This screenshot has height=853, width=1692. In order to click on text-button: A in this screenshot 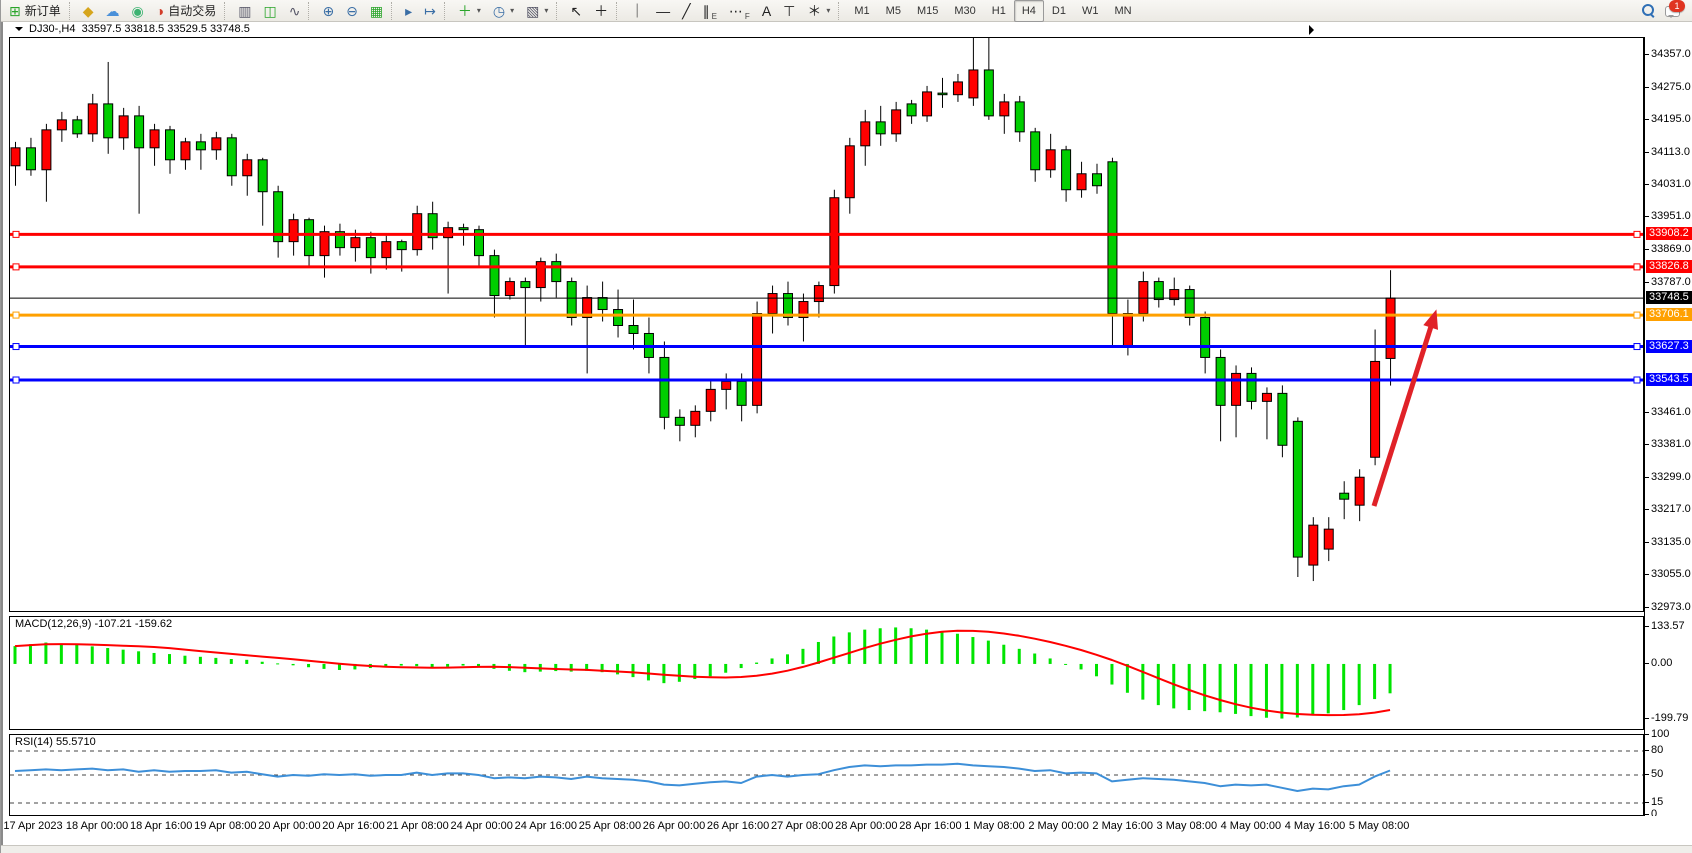, I will do `click(766, 11)`.